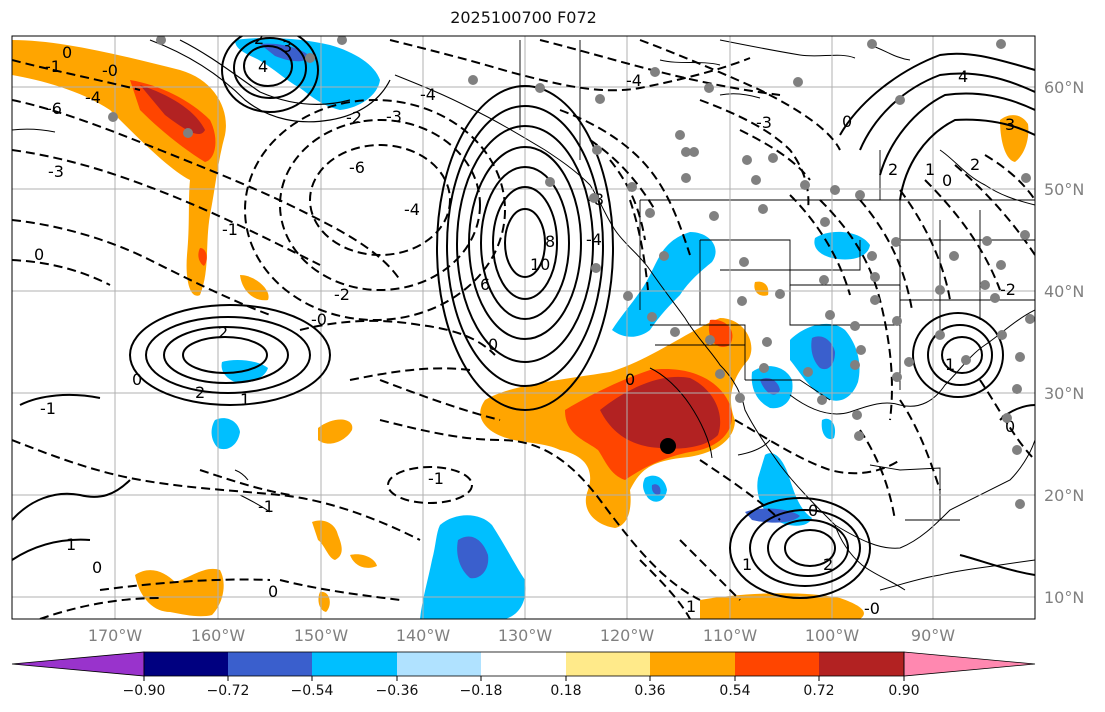 The image size is (1105, 712). I want to click on lat-label: 40°N, so click(1064, 291).